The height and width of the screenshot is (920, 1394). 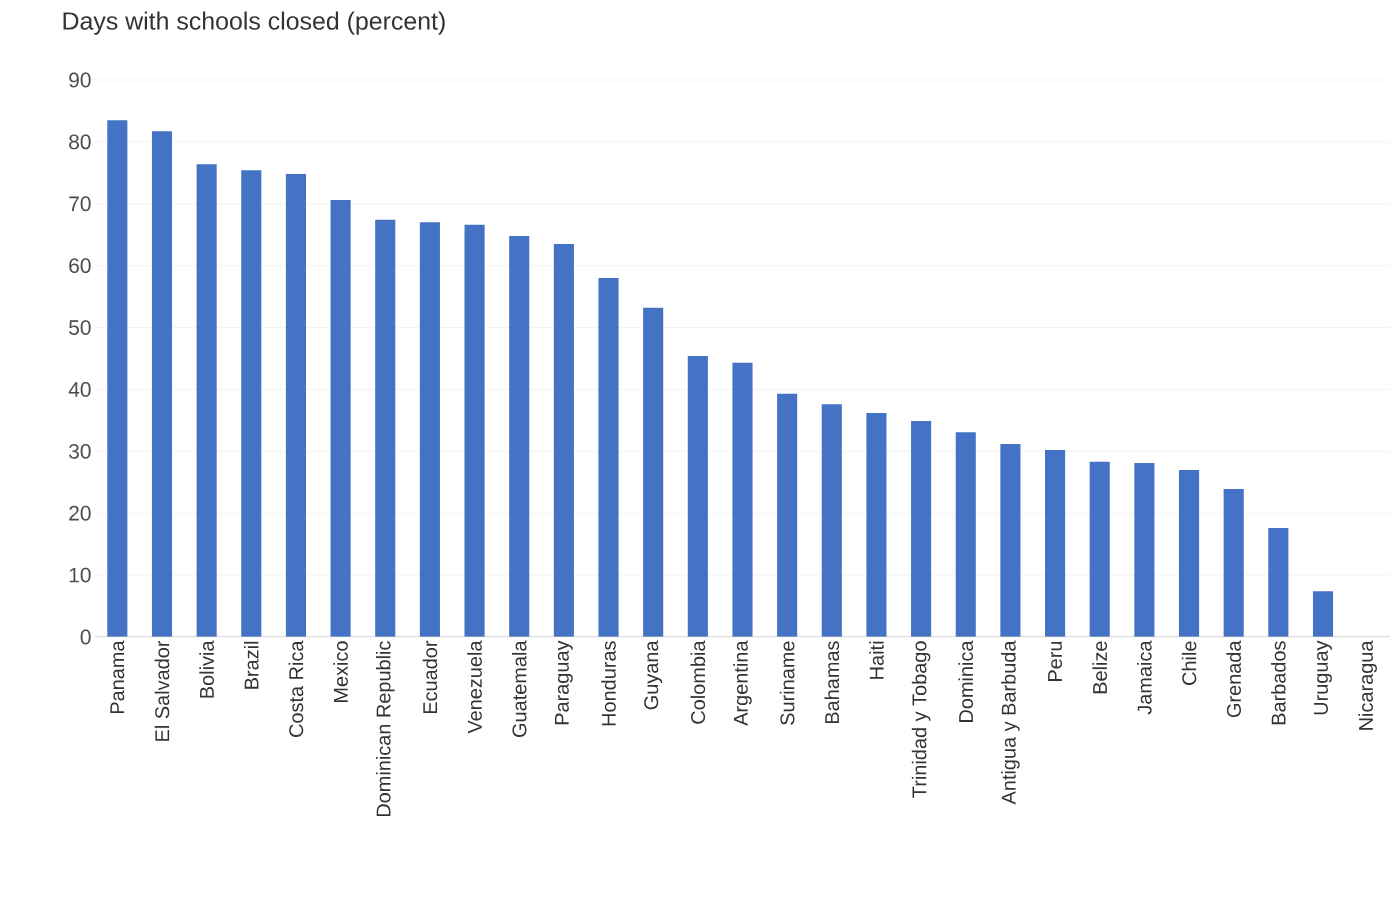 I want to click on y-tick-label: 10, so click(x=80, y=575).